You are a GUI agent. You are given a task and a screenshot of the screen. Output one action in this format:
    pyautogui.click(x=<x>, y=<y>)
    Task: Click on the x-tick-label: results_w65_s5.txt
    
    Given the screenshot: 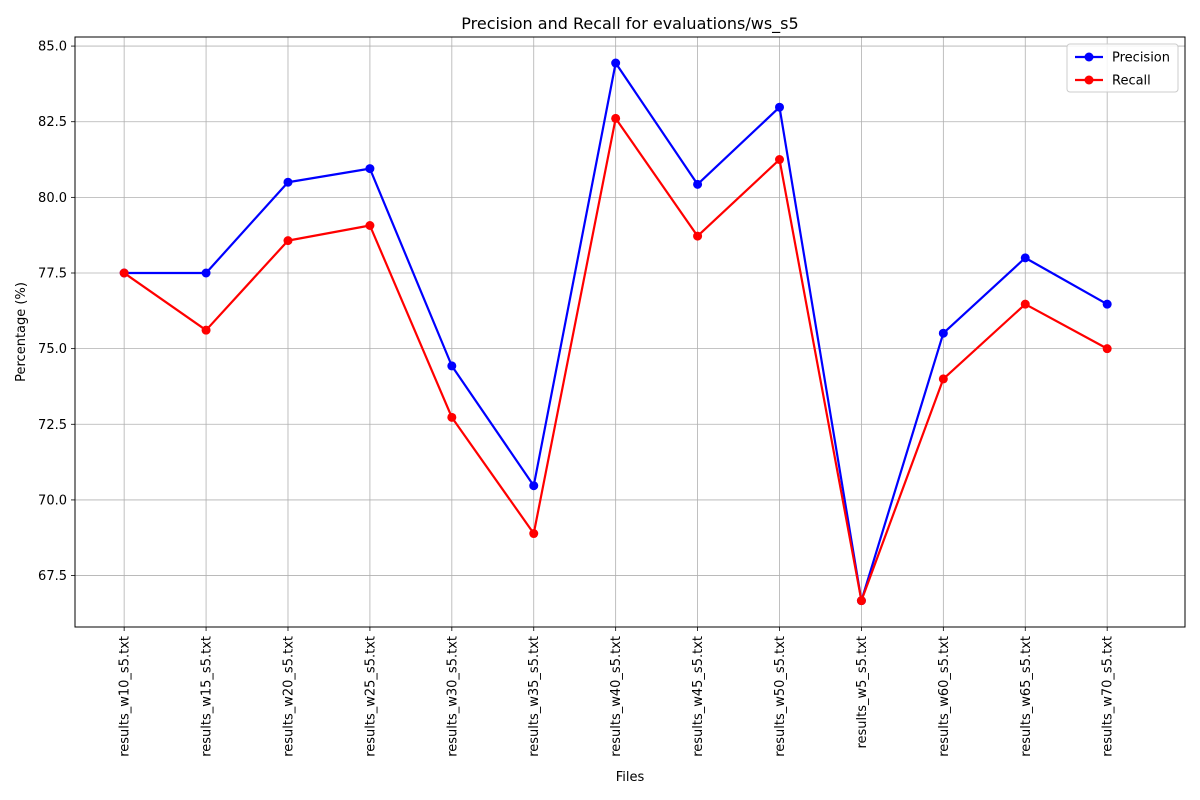 What is the action you would take?
    pyautogui.click(x=1026, y=696)
    